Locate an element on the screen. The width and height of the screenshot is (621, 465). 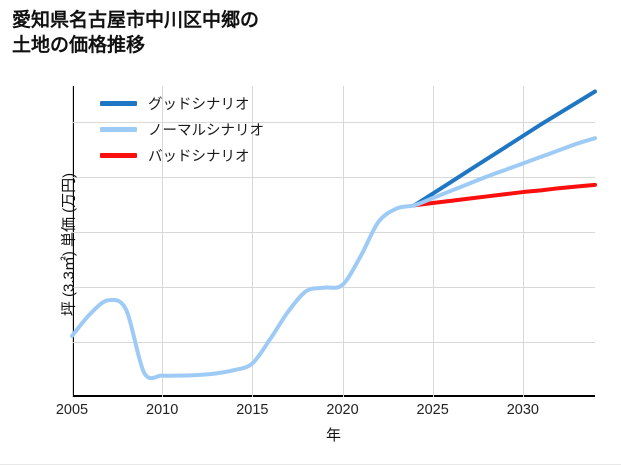
x-axis-tick-label: 2005 is located at coordinates (72, 410).